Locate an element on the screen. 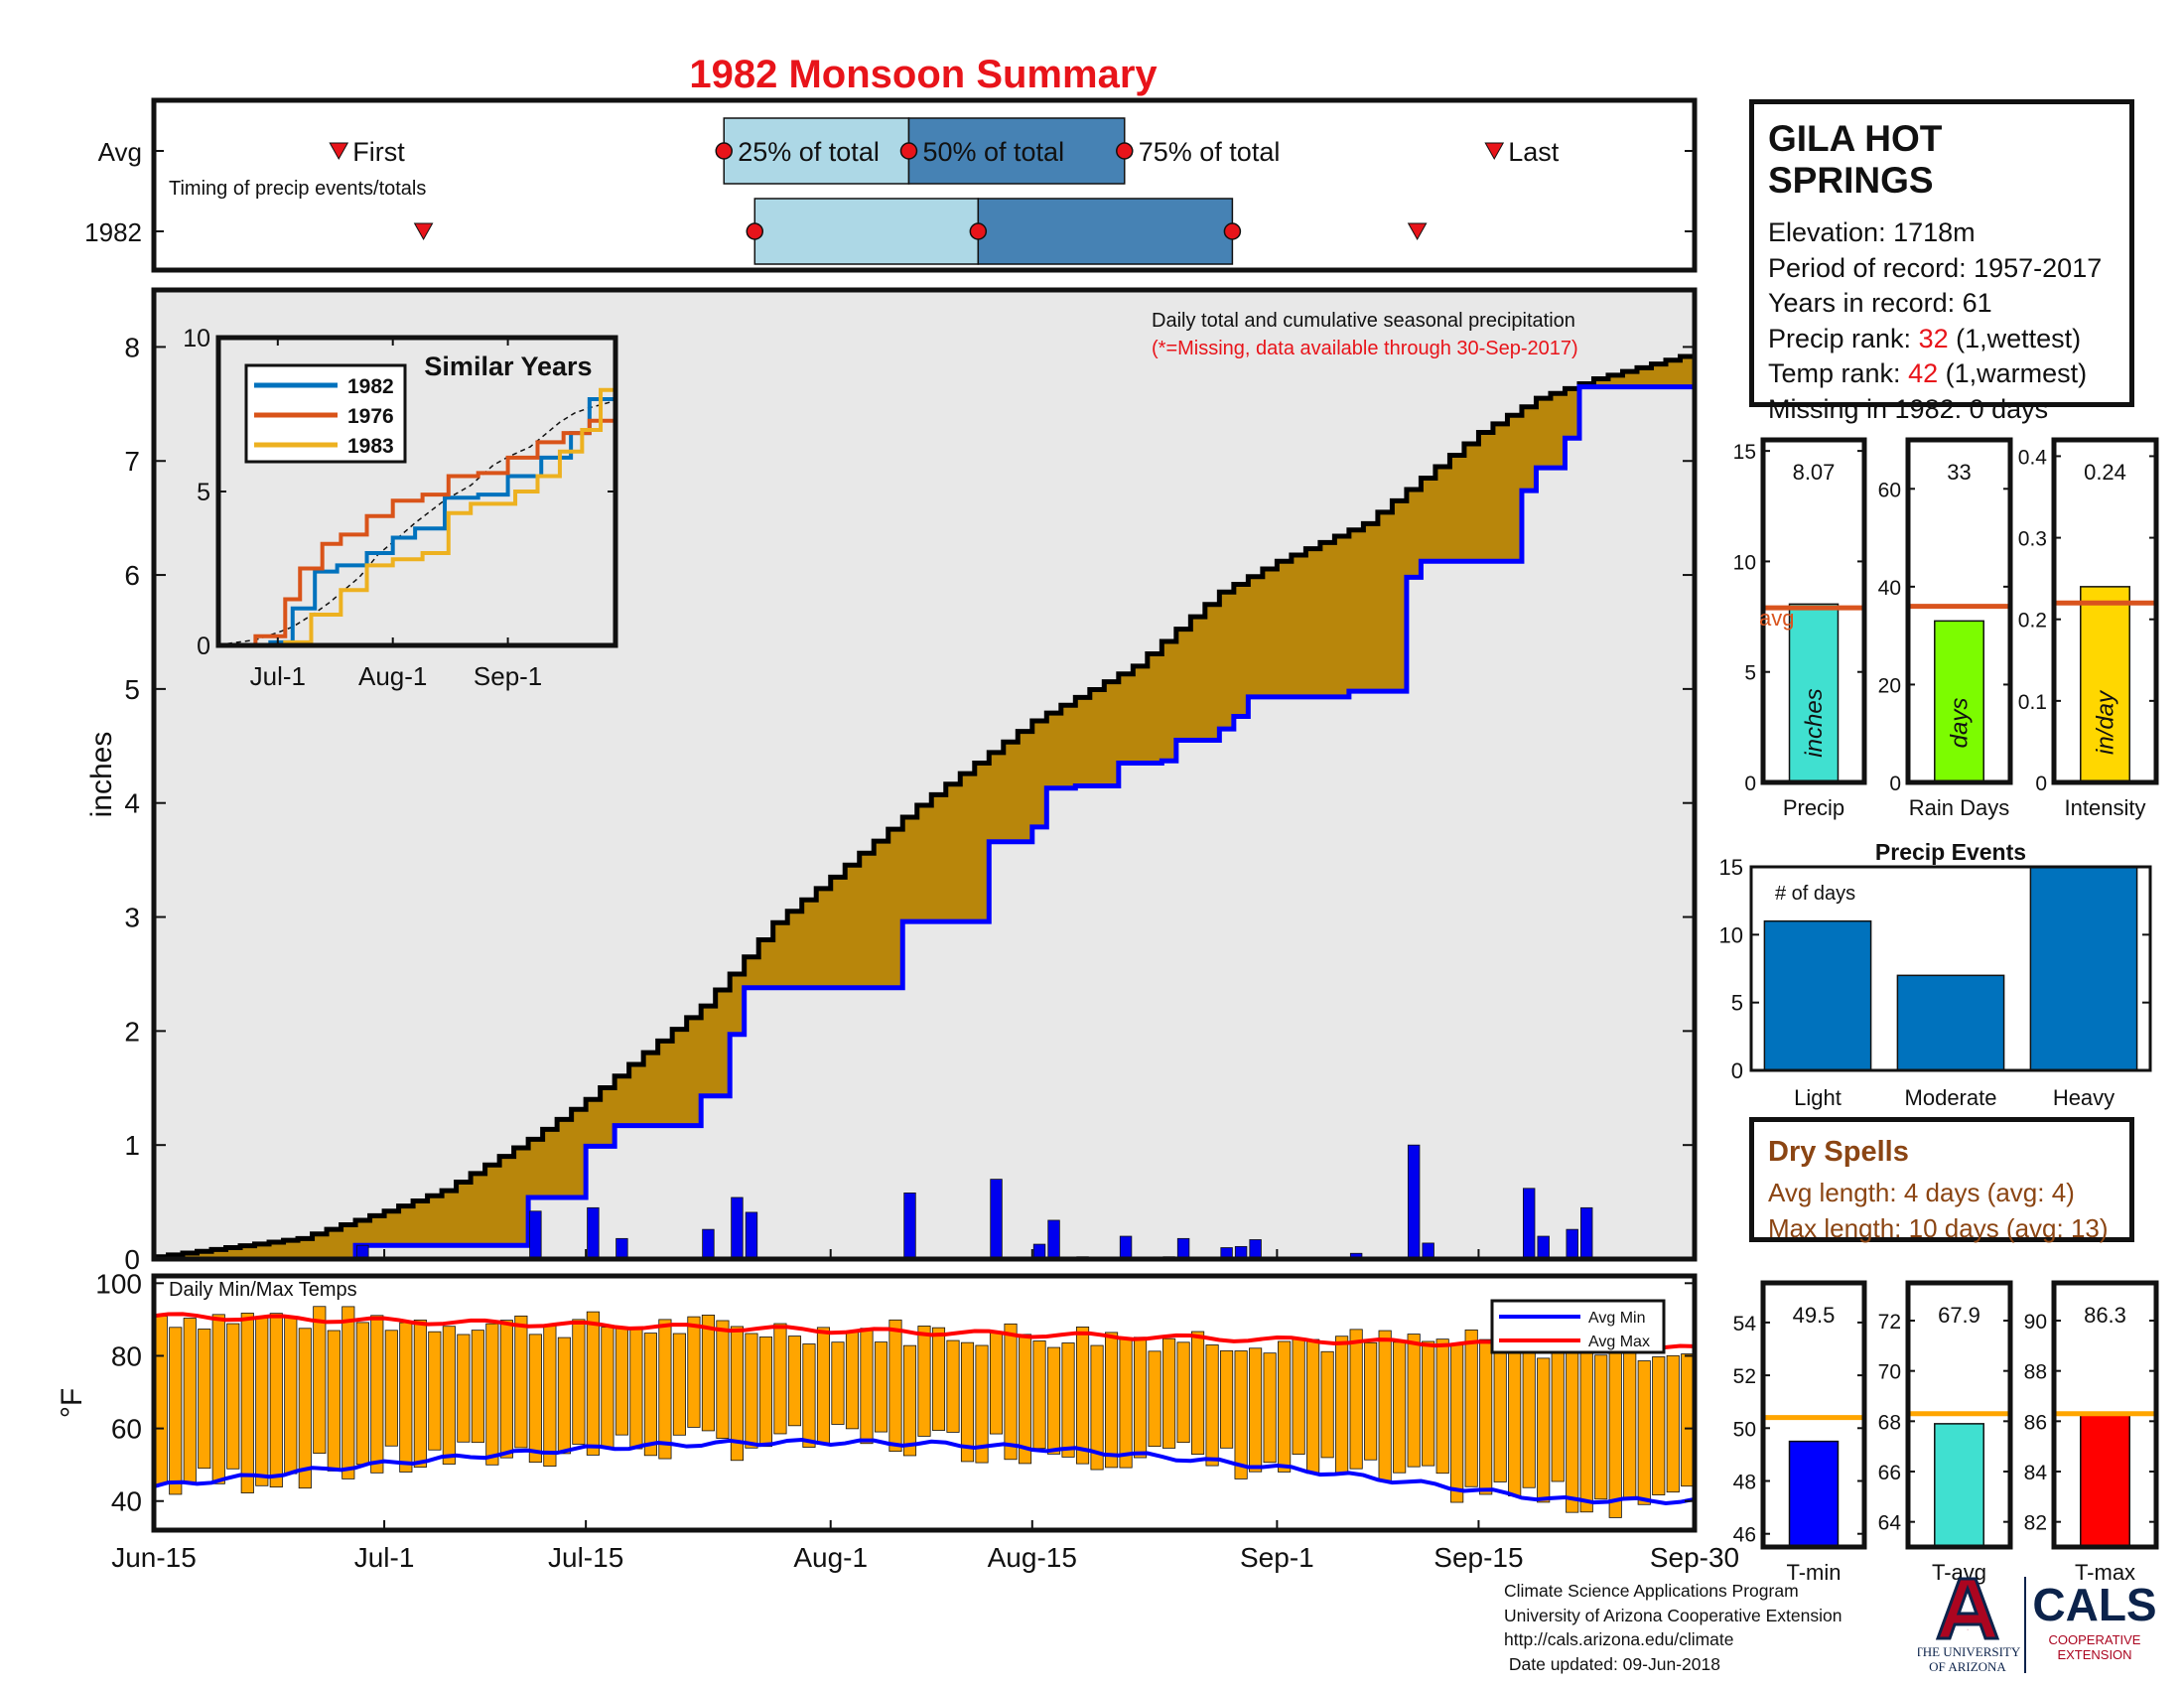  inset-legend-label: 1983 is located at coordinates (370, 446).